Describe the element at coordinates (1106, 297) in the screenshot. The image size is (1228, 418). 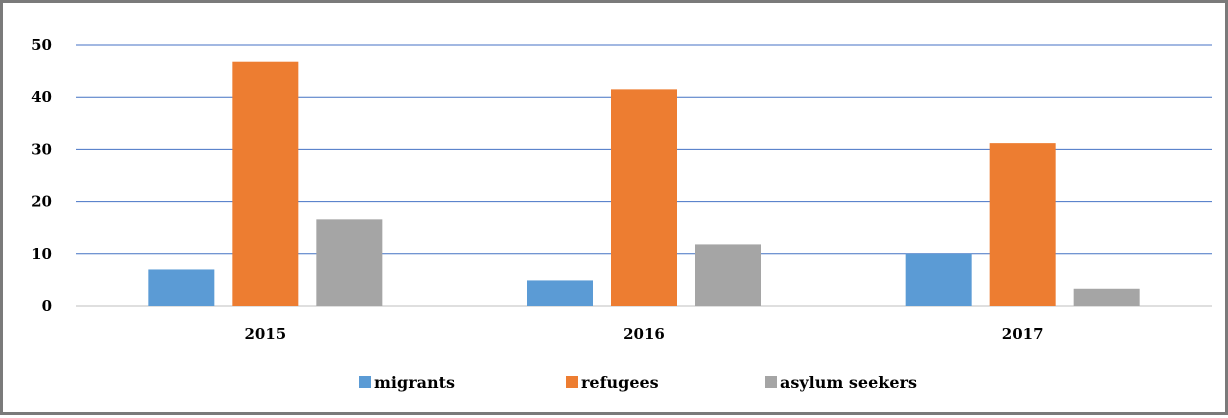
I see `bar-asylum-seekers-2017` at that location.